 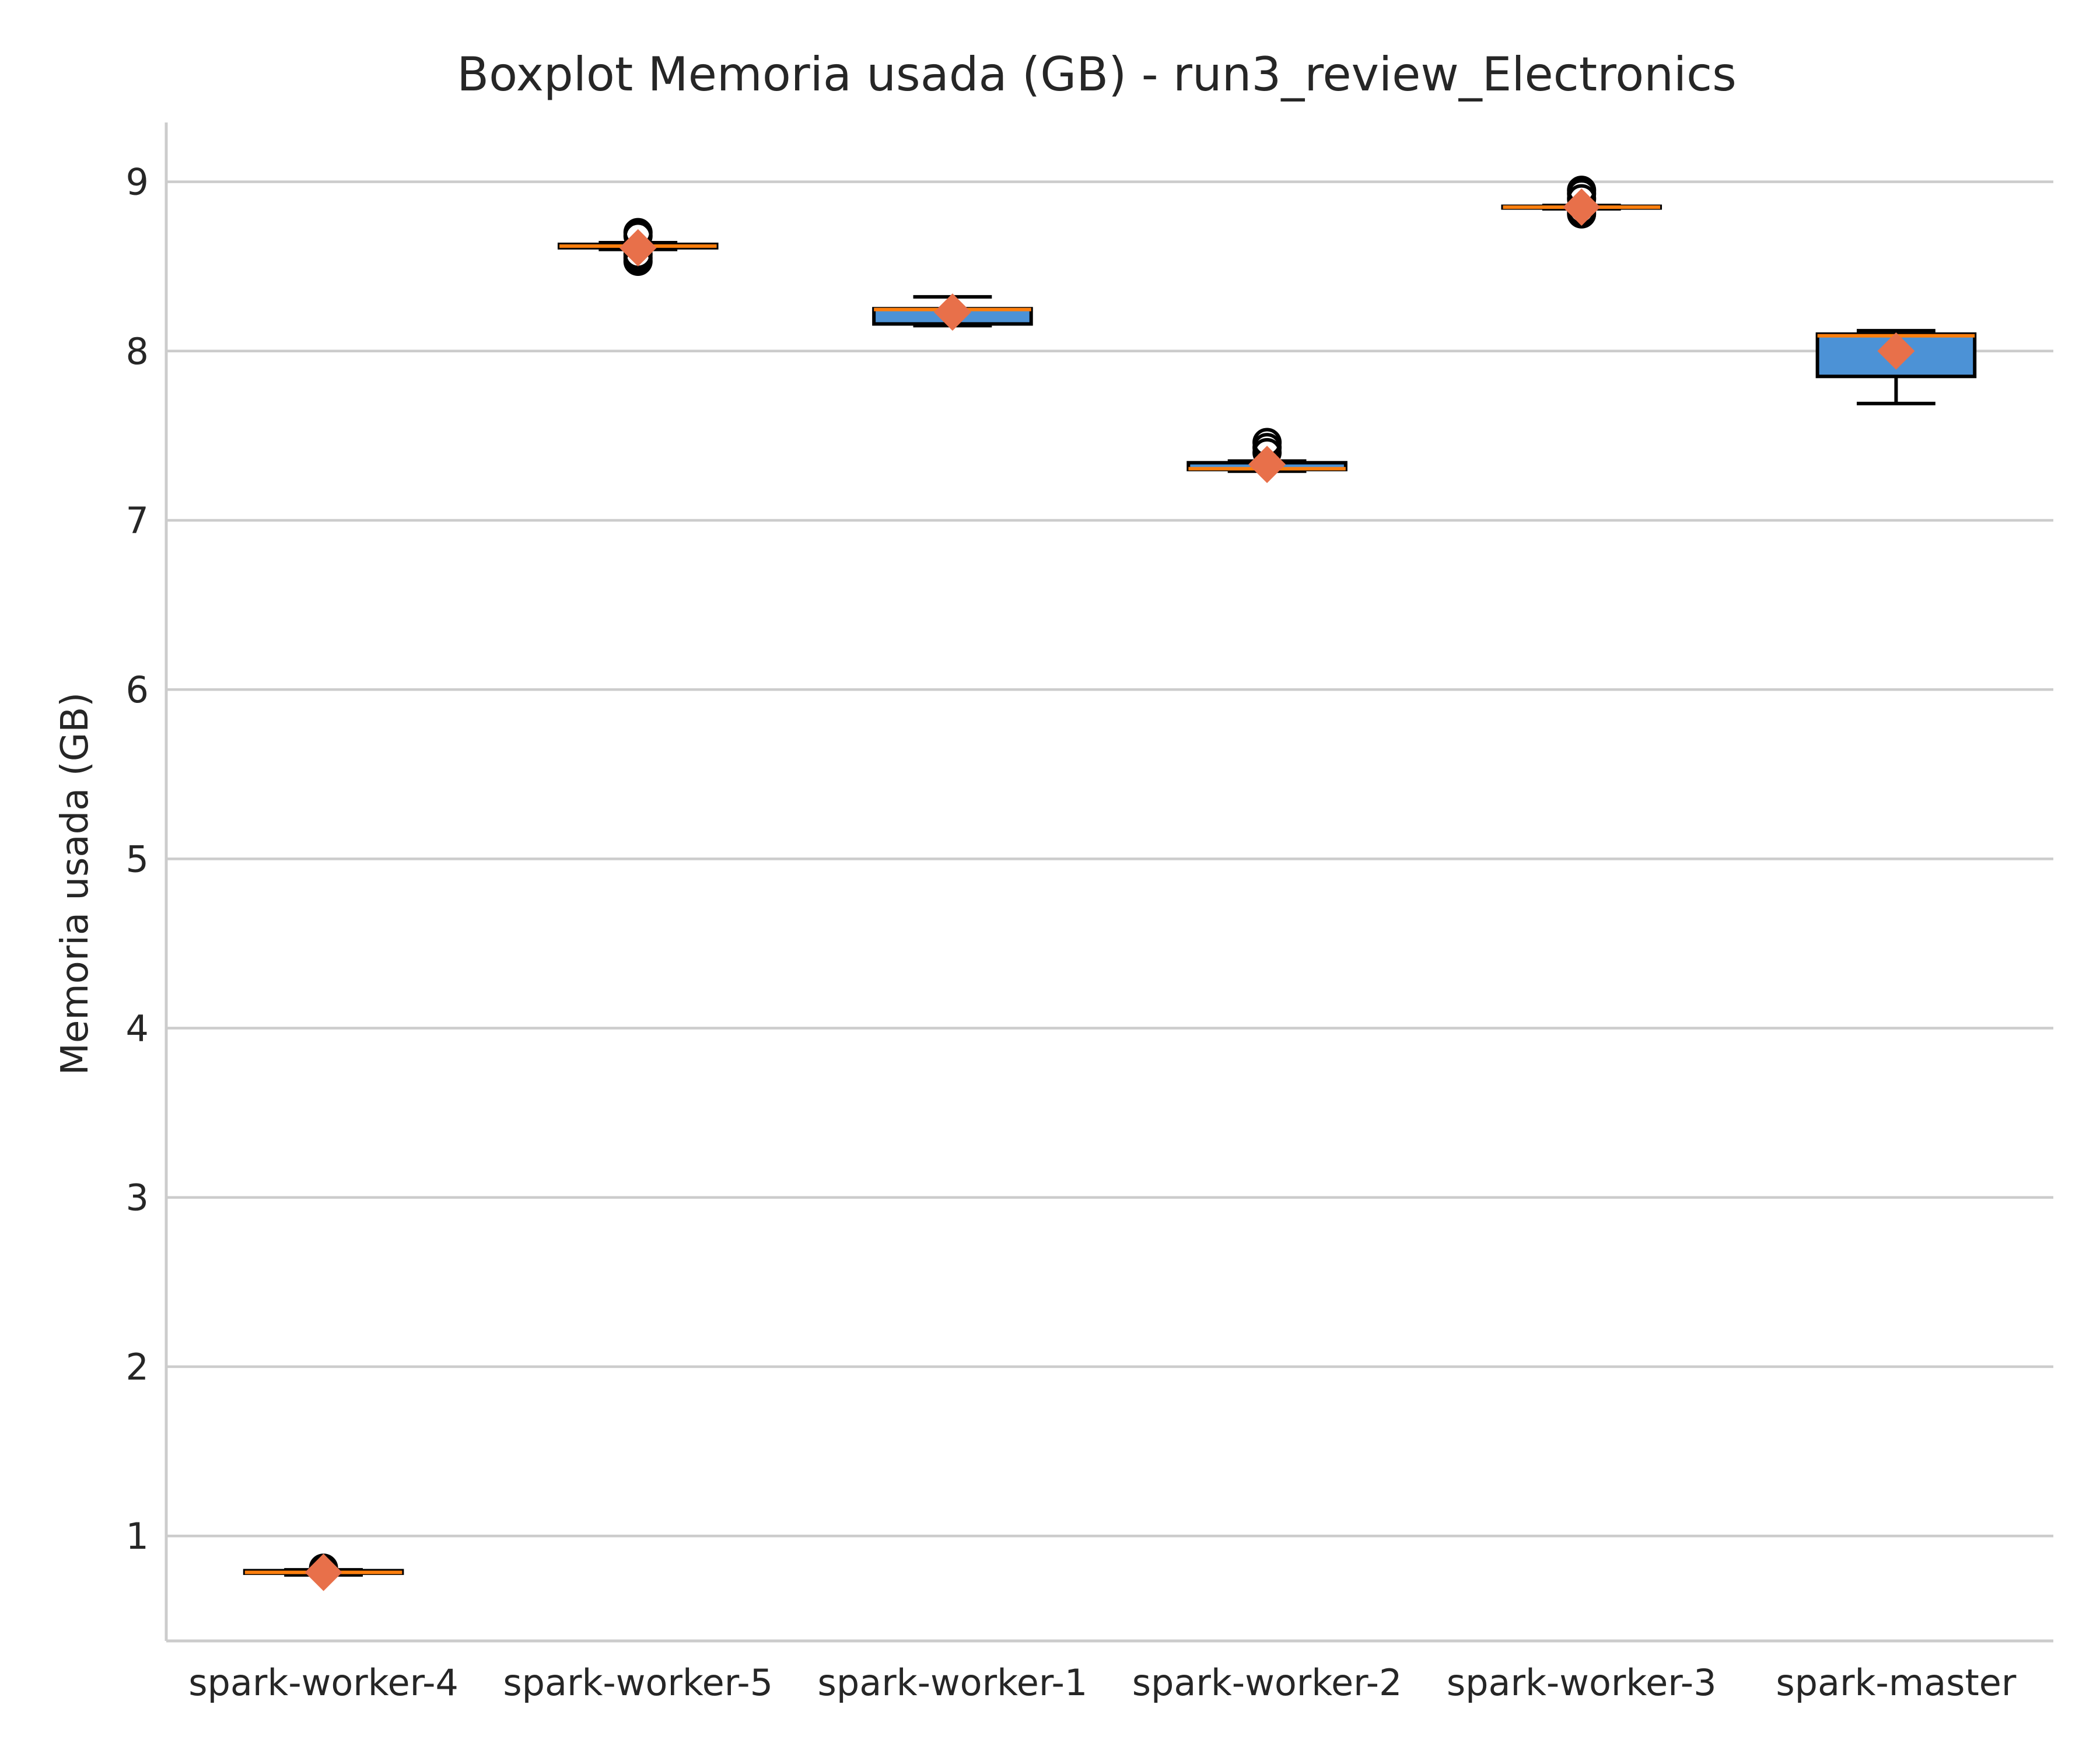 I want to click on box-spark-master, so click(x=1896, y=366).